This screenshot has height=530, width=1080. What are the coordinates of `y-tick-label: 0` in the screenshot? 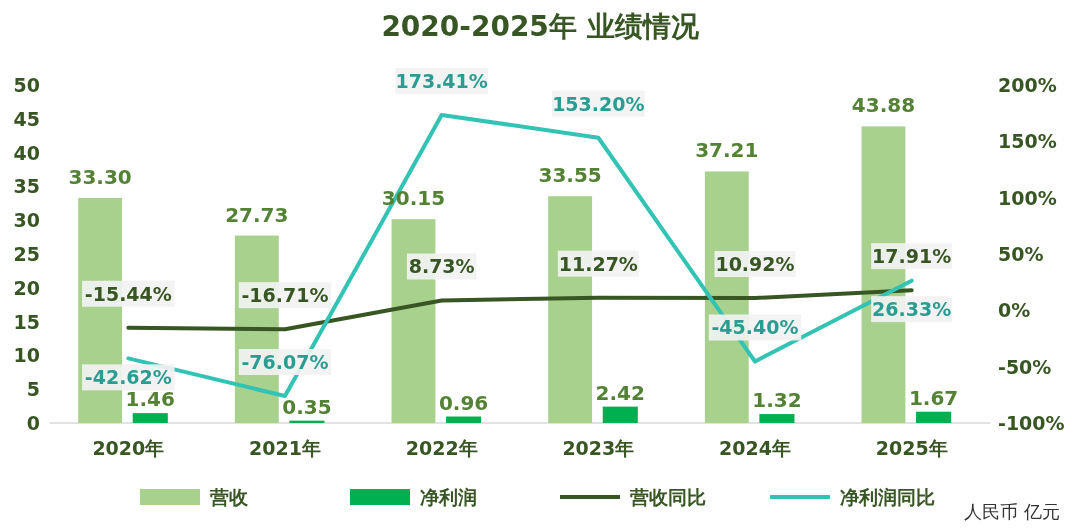 It's located at (33, 423).